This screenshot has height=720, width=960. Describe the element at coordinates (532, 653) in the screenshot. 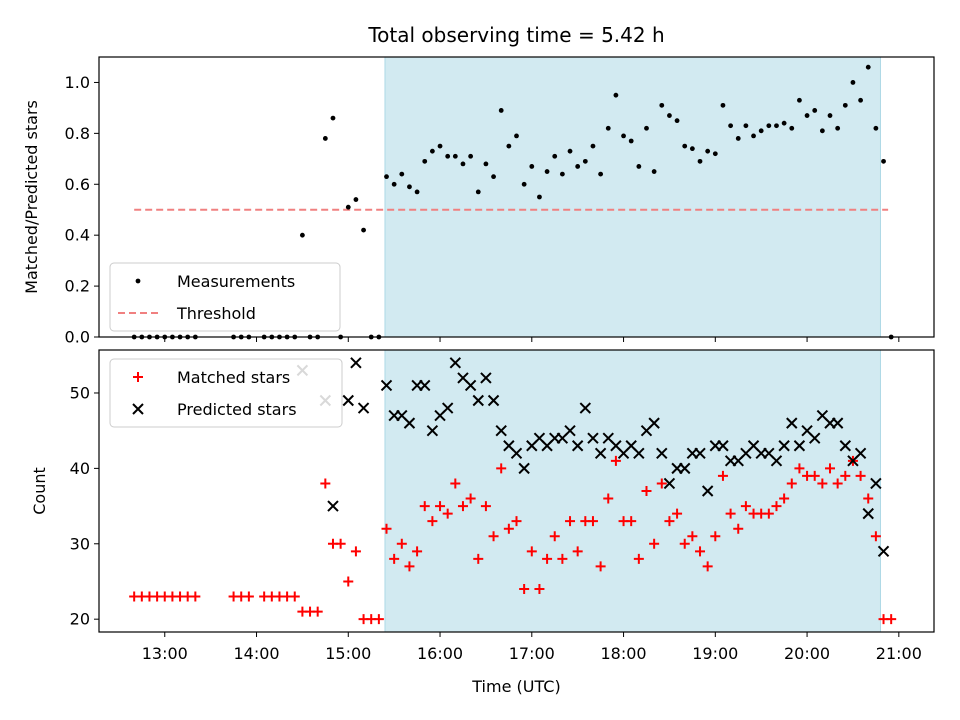

I see `x-tick-label: 17:00` at that location.